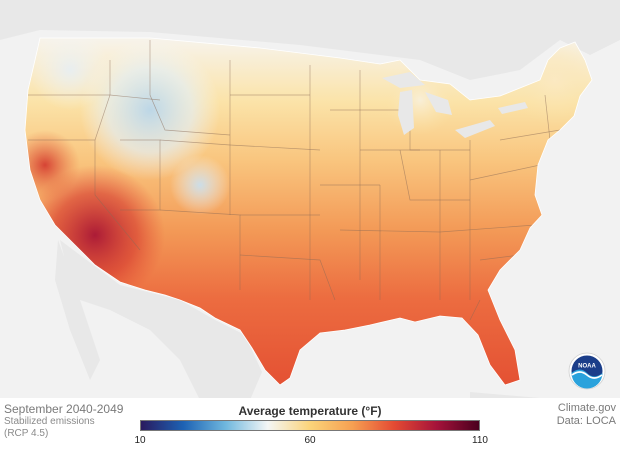 This screenshot has height=450, width=620. I want to click on mexico-land, so click(161, 320).